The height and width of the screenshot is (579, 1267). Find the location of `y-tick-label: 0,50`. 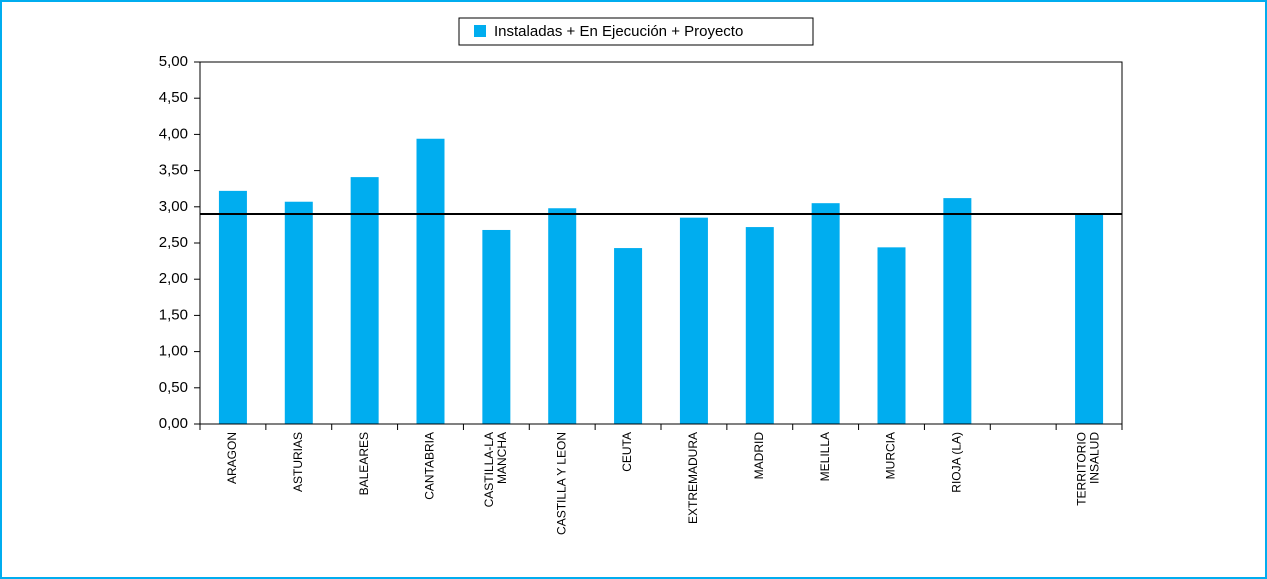

y-tick-label: 0,50 is located at coordinates (173, 387).